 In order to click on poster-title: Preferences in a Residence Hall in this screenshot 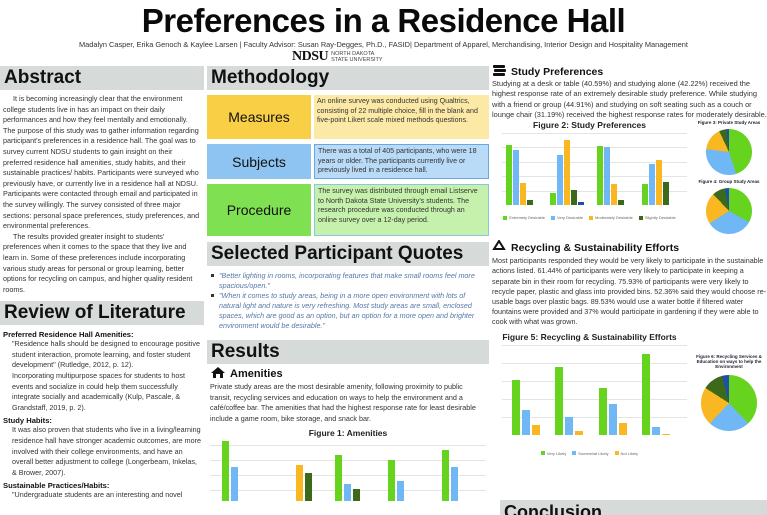, I will do `click(383, 20)`.